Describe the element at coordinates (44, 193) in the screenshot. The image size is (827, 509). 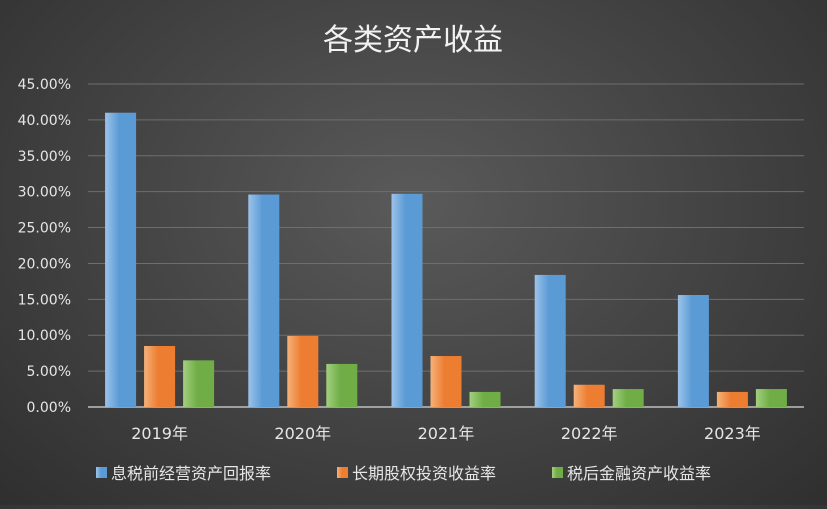
I see `y-tick-label: 30.00%` at that location.